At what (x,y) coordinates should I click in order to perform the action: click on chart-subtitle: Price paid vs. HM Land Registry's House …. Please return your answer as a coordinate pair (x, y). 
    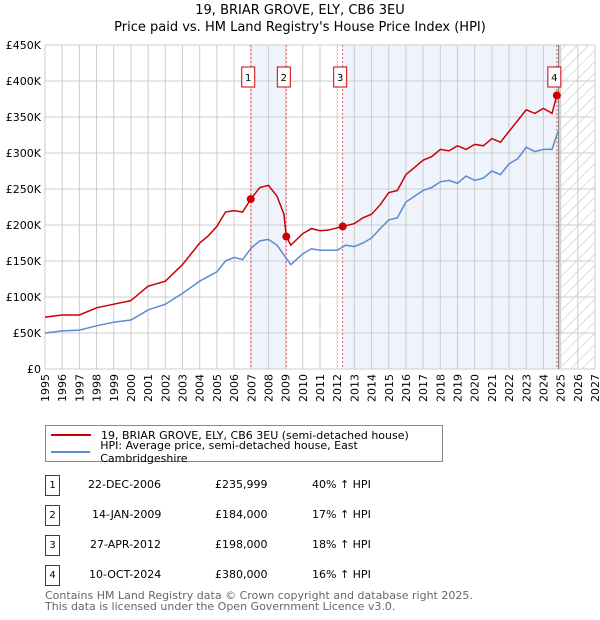
    Looking at the image, I should click on (300, 27).